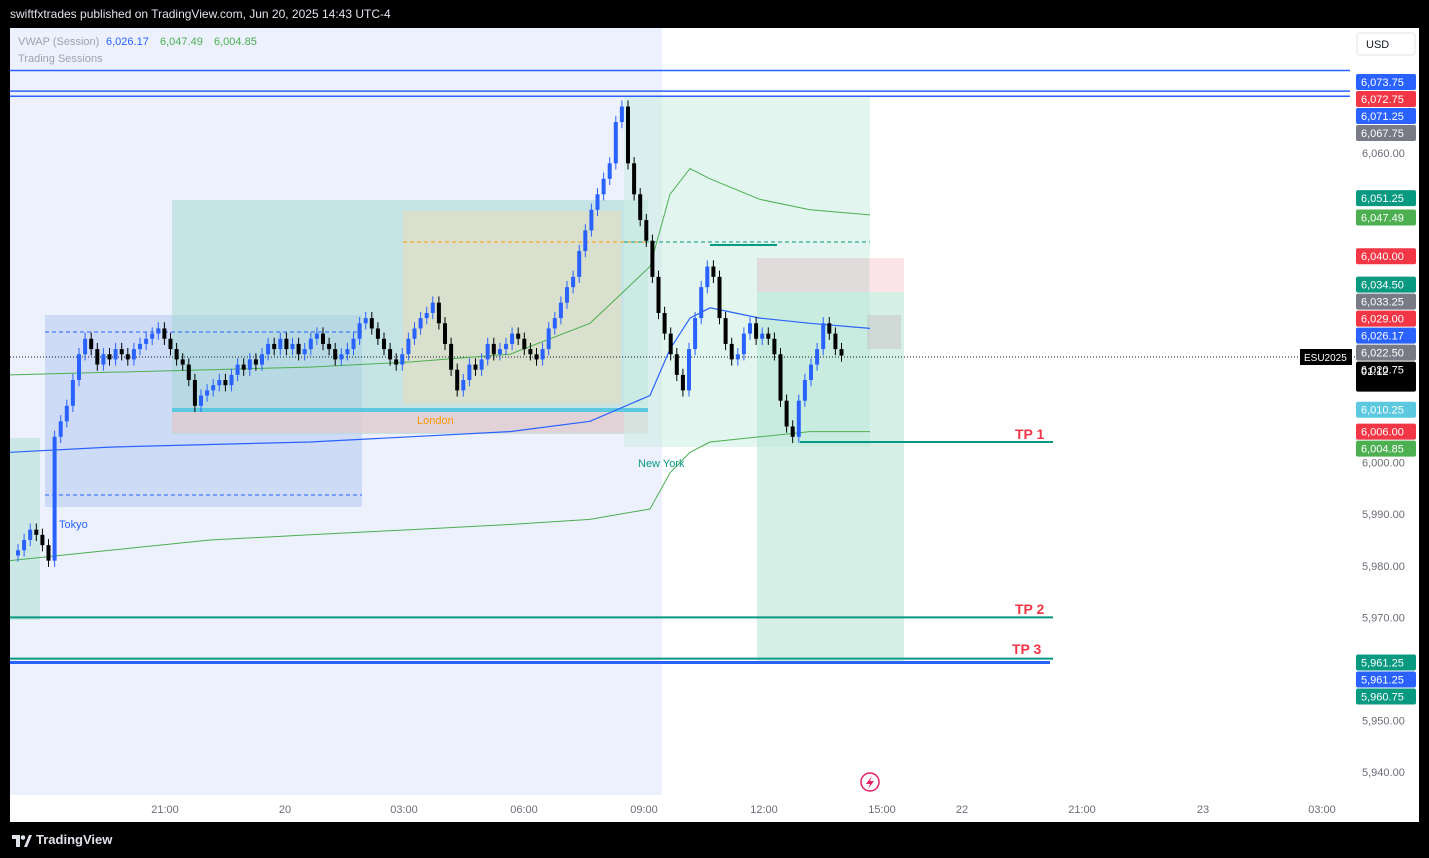  What do you see at coordinates (440, 496) in the screenshot?
I see `vwap-lower-band` at bounding box center [440, 496].